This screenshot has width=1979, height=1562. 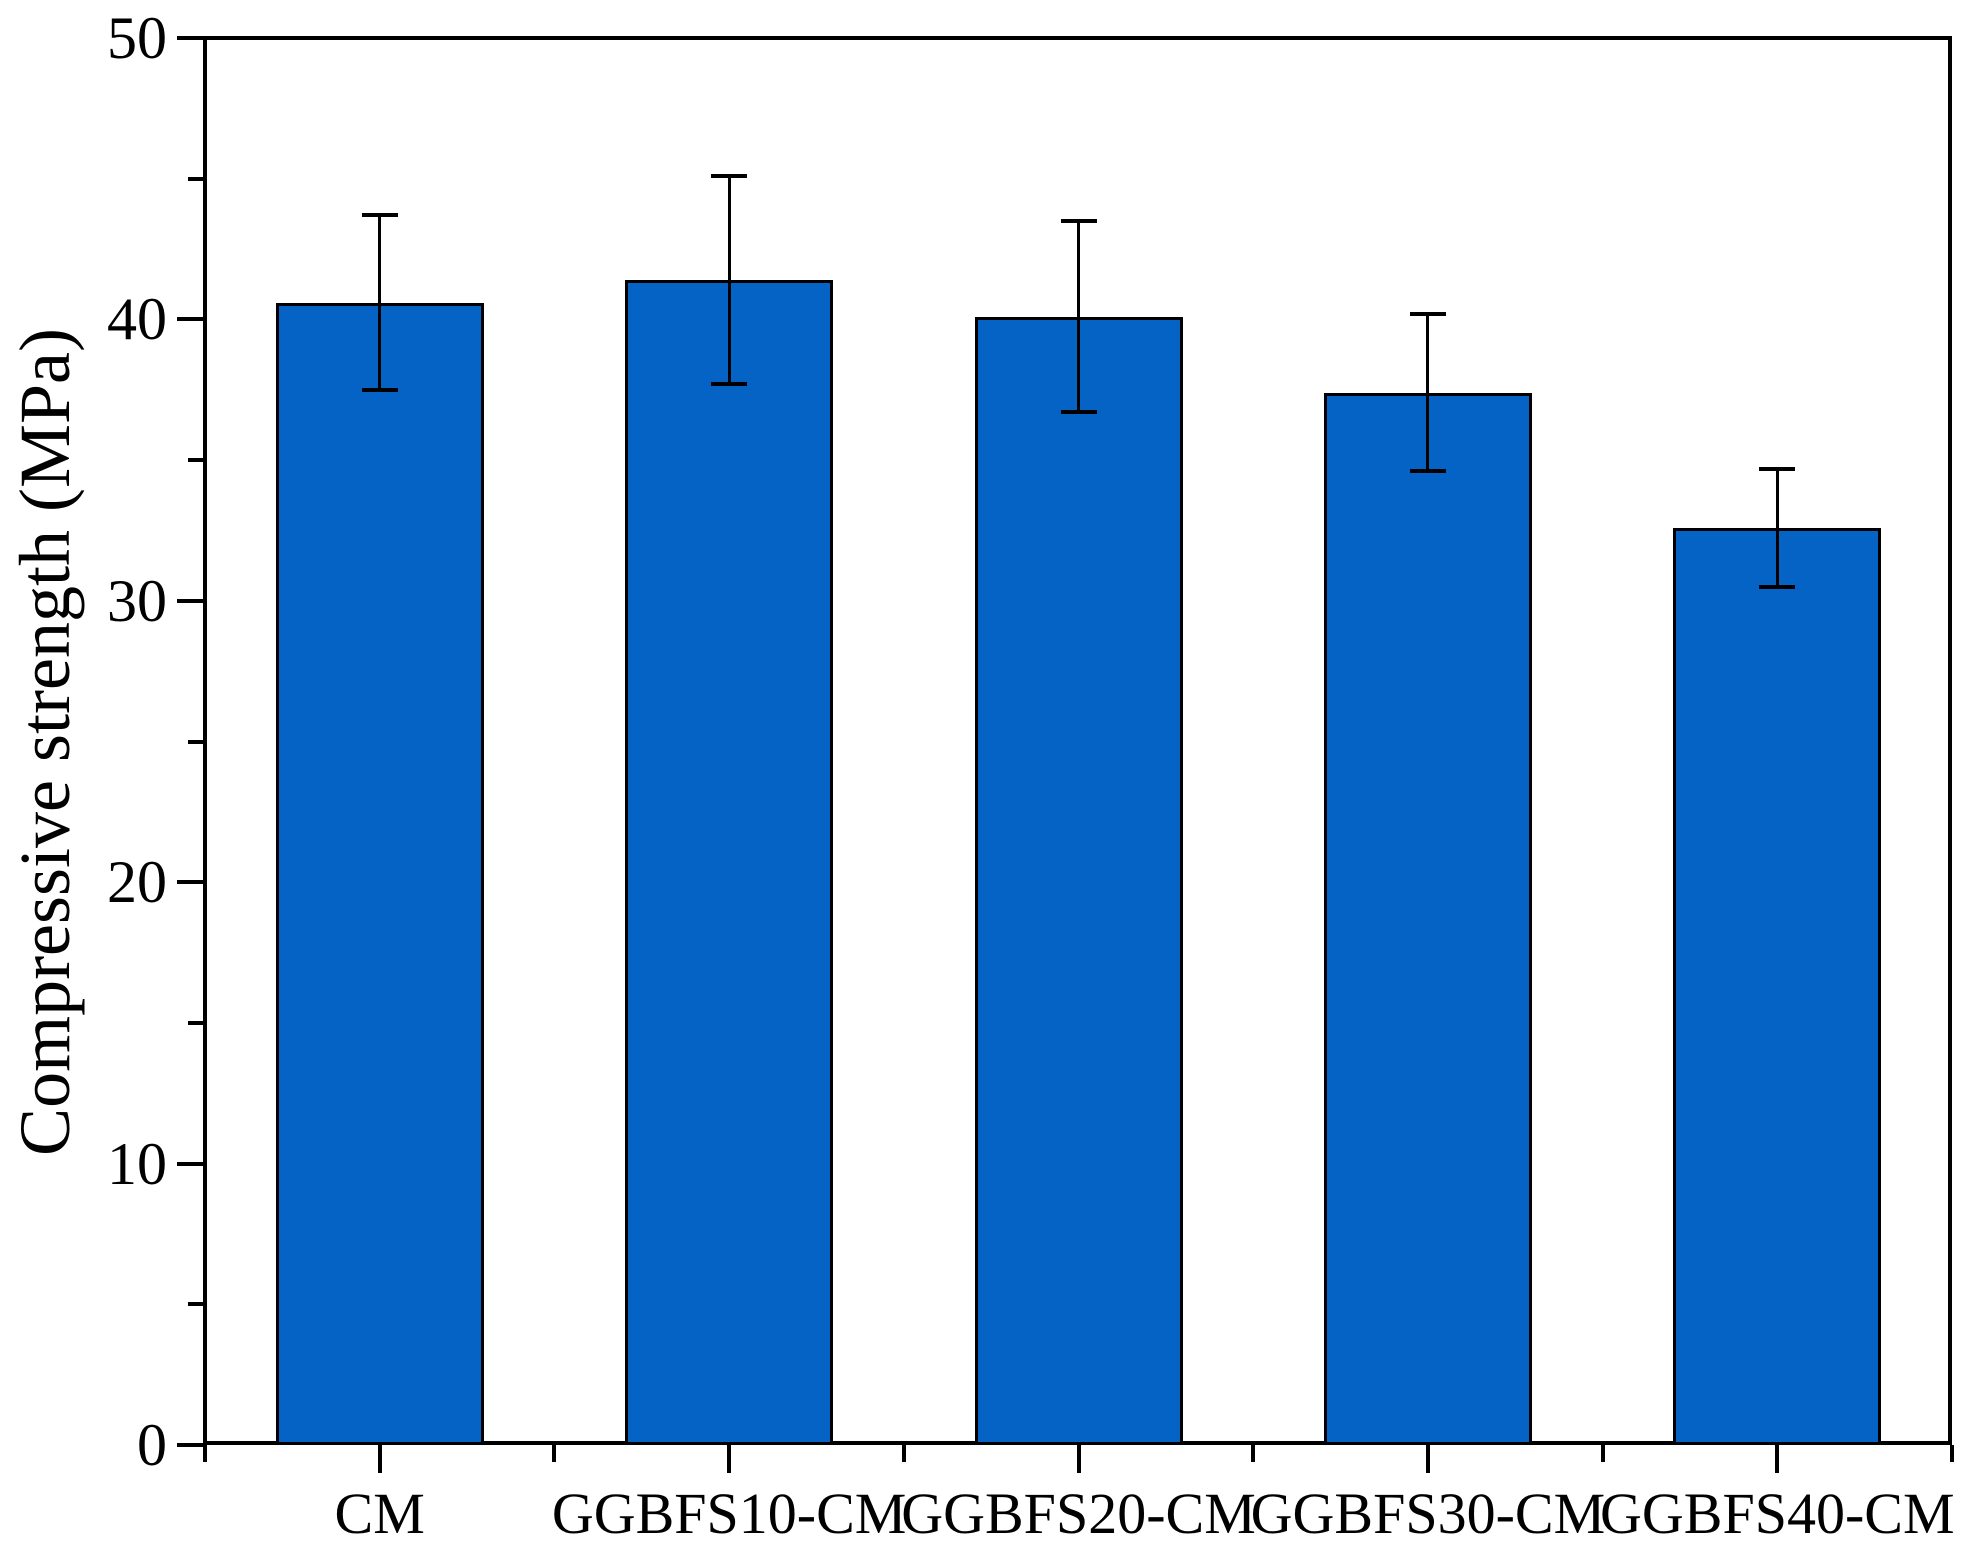 I want to click on x-major-tick-CM, so click(x=379, y=1459).